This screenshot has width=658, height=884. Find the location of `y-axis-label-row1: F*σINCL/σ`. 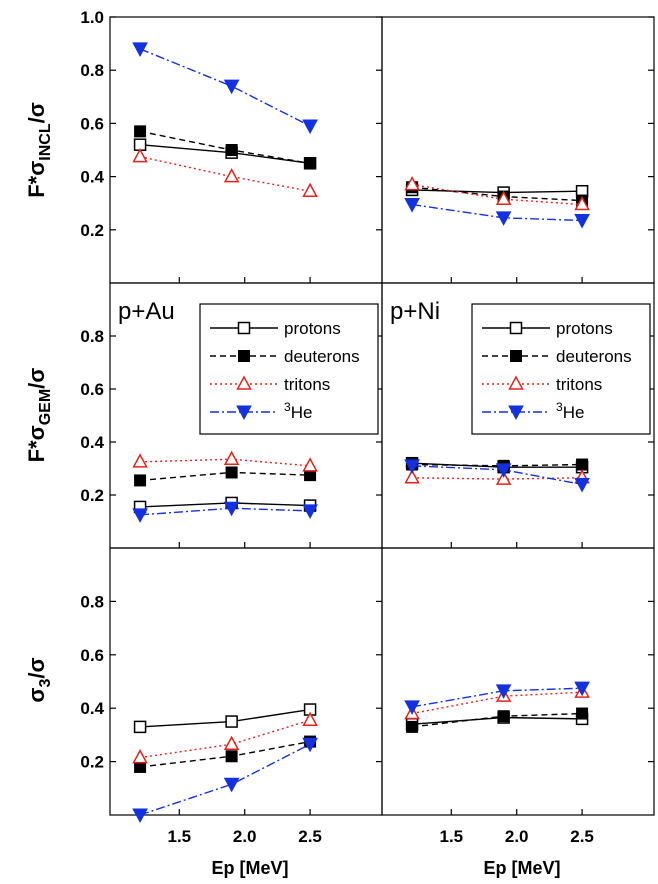

y-axis-label-row1: F*σINCL/σ is located at coordinates (39, 150).